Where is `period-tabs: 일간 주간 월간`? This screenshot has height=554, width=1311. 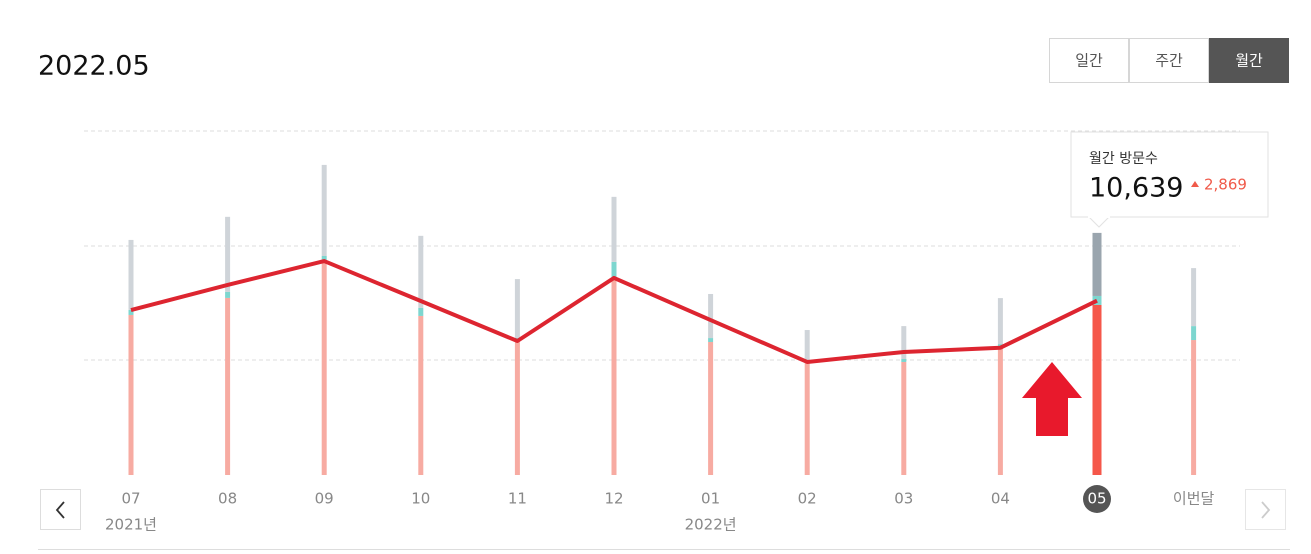 period-tabs: 일간 주간 월간 is located at coordinates (1169, 60).